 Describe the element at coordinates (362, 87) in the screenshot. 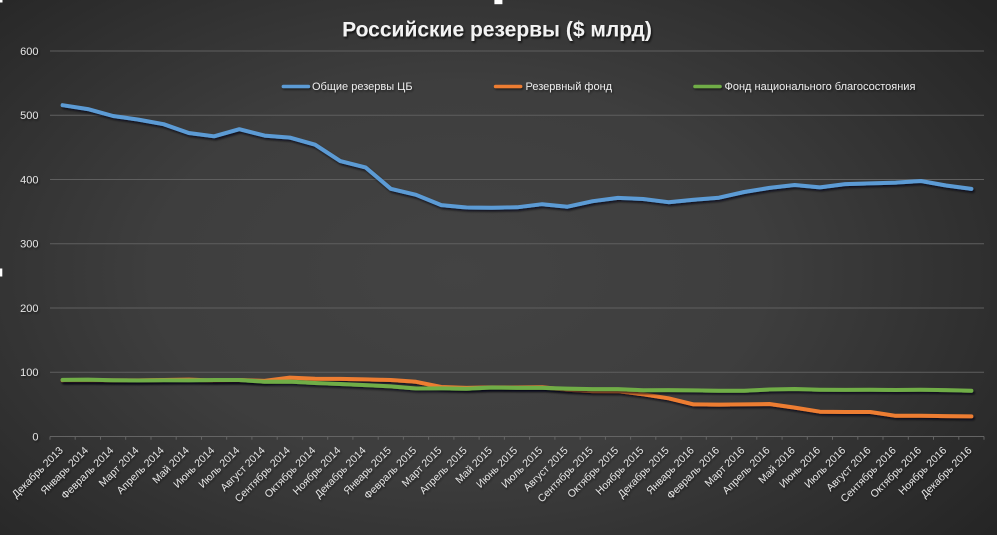

I see `svg-text: Общие резервы ЦБ` at that location.